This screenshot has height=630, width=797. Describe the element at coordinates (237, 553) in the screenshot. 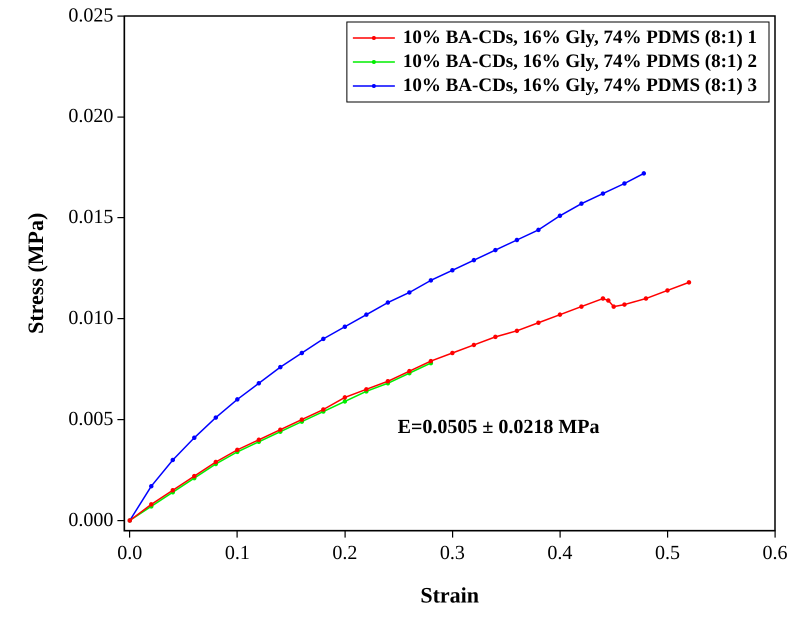

I see `x-tick-label: 0.1` at that location.